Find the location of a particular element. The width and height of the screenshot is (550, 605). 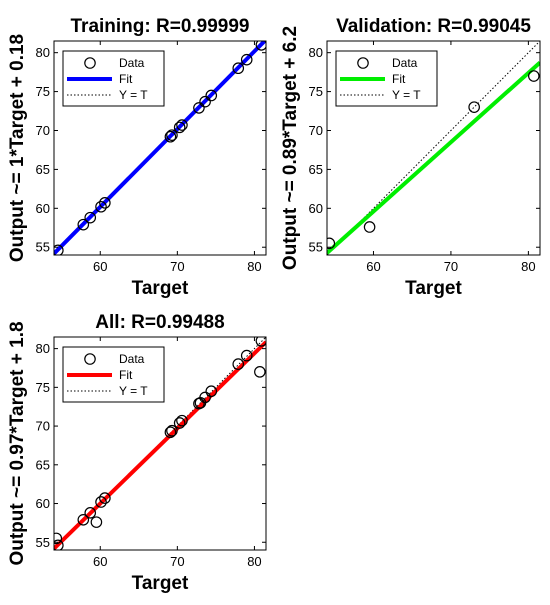

y-axis-label: Output ~= 0.89*Target + 6.2 is located at coordinates (290, 148).